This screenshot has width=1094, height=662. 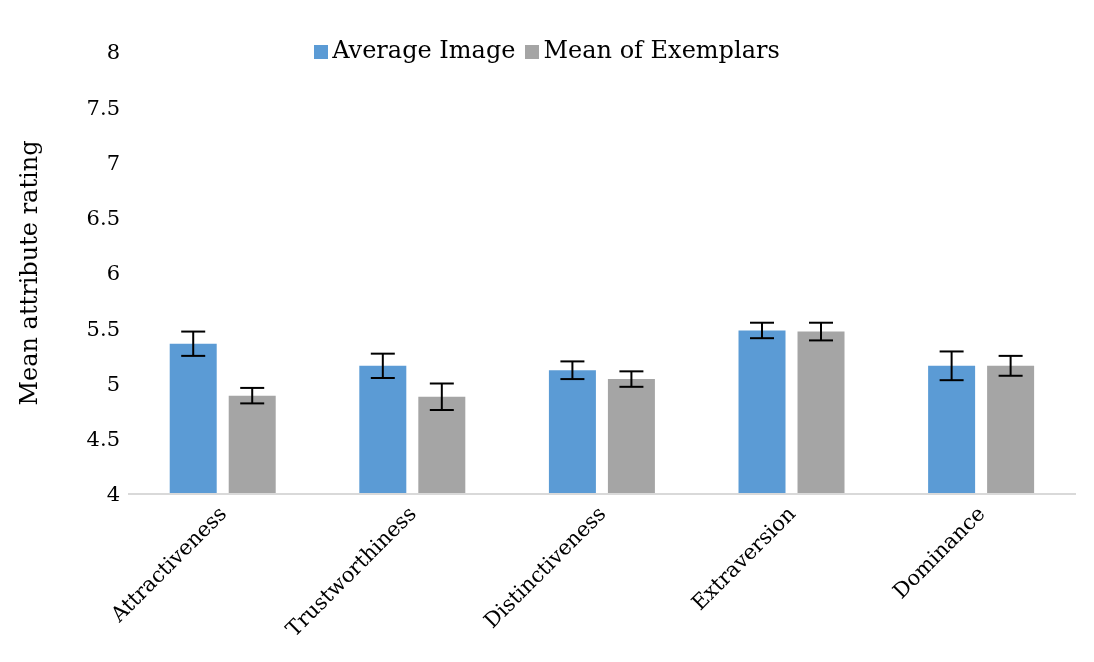 I want to click on y-tick-label: 8, so click(x=113, y=52).